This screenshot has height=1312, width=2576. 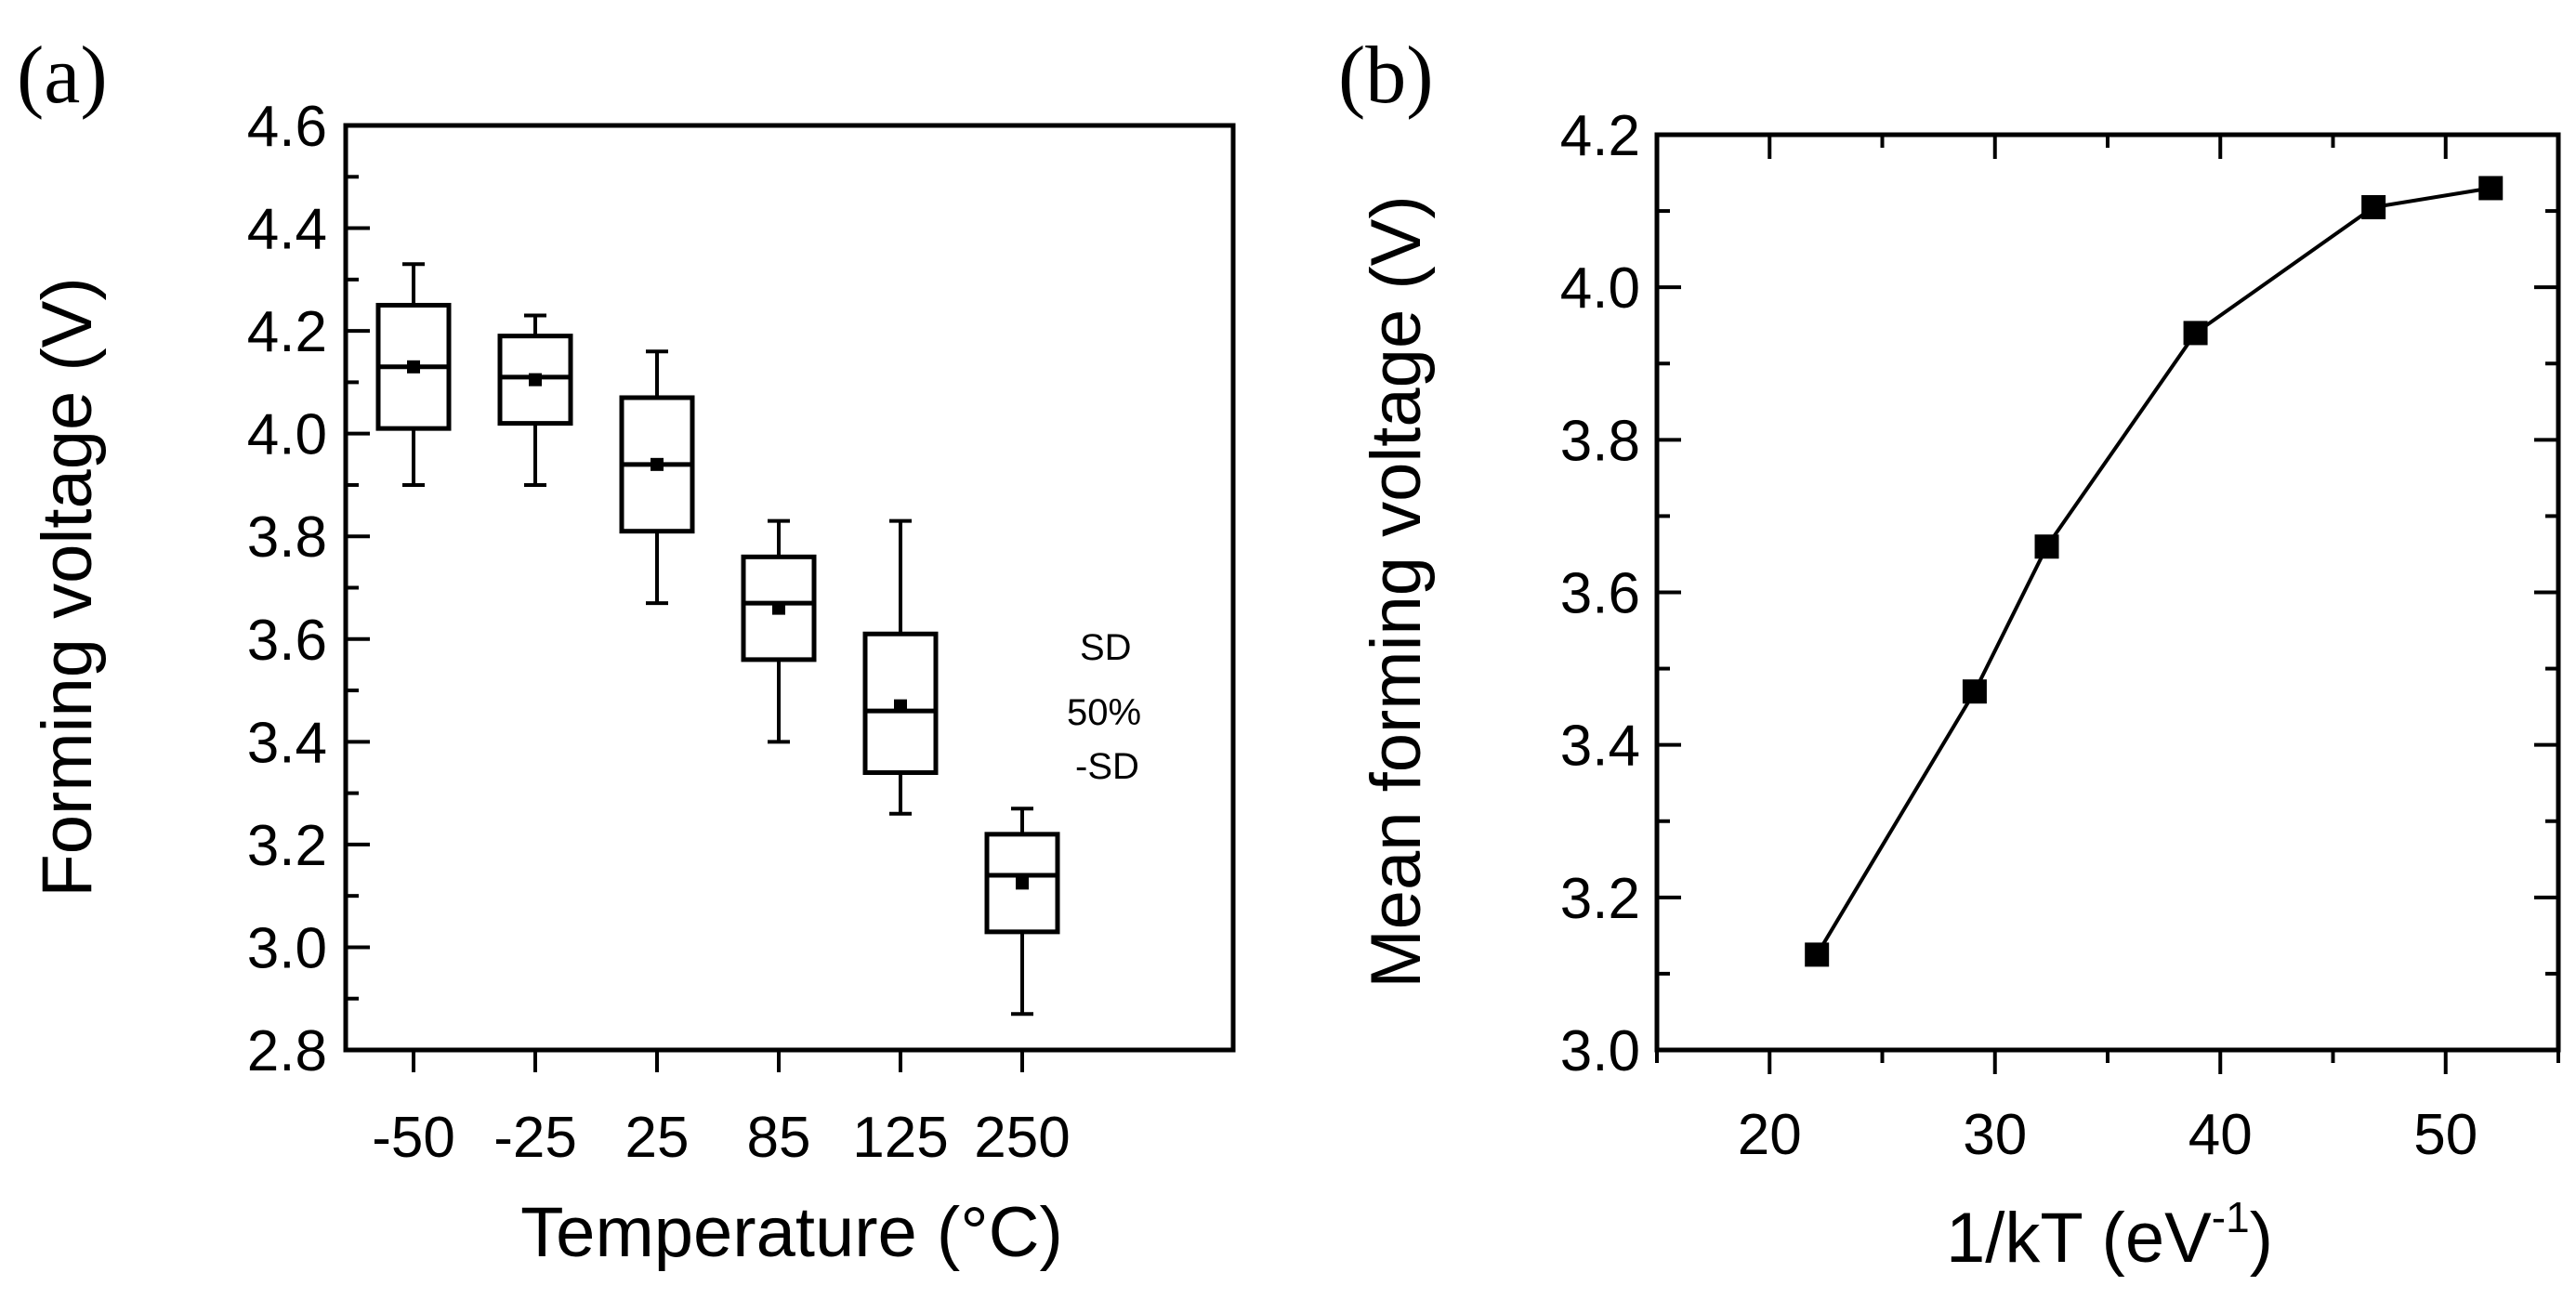 I want to click on panel-b-x-axis-label-end: ), so click(x=2261, y=1238).